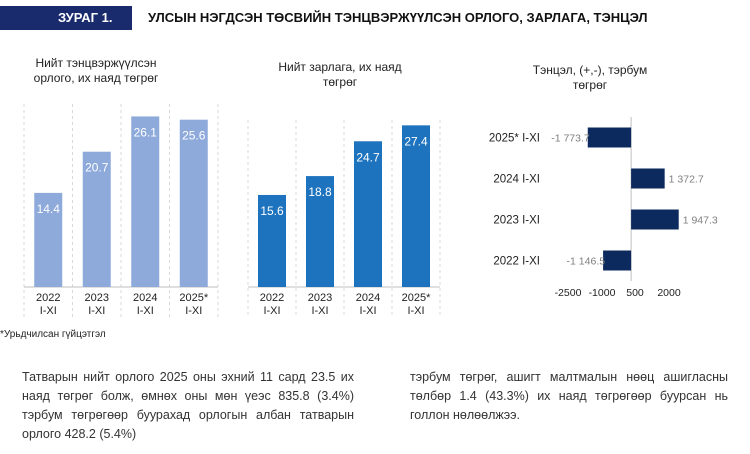  I want to click on chart1-title-line: орлого, их наяд төгрөг, so click(96, 78).